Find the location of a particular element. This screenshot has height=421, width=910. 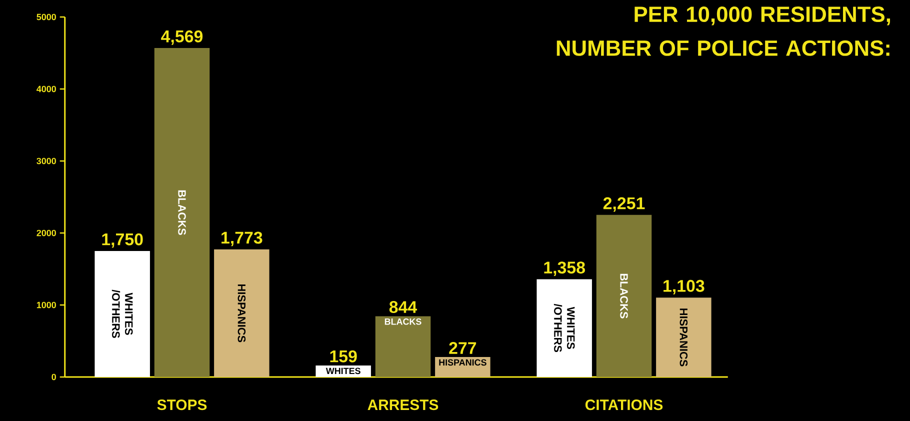

data-label: 1,750 is located at coordinates (122, 240).